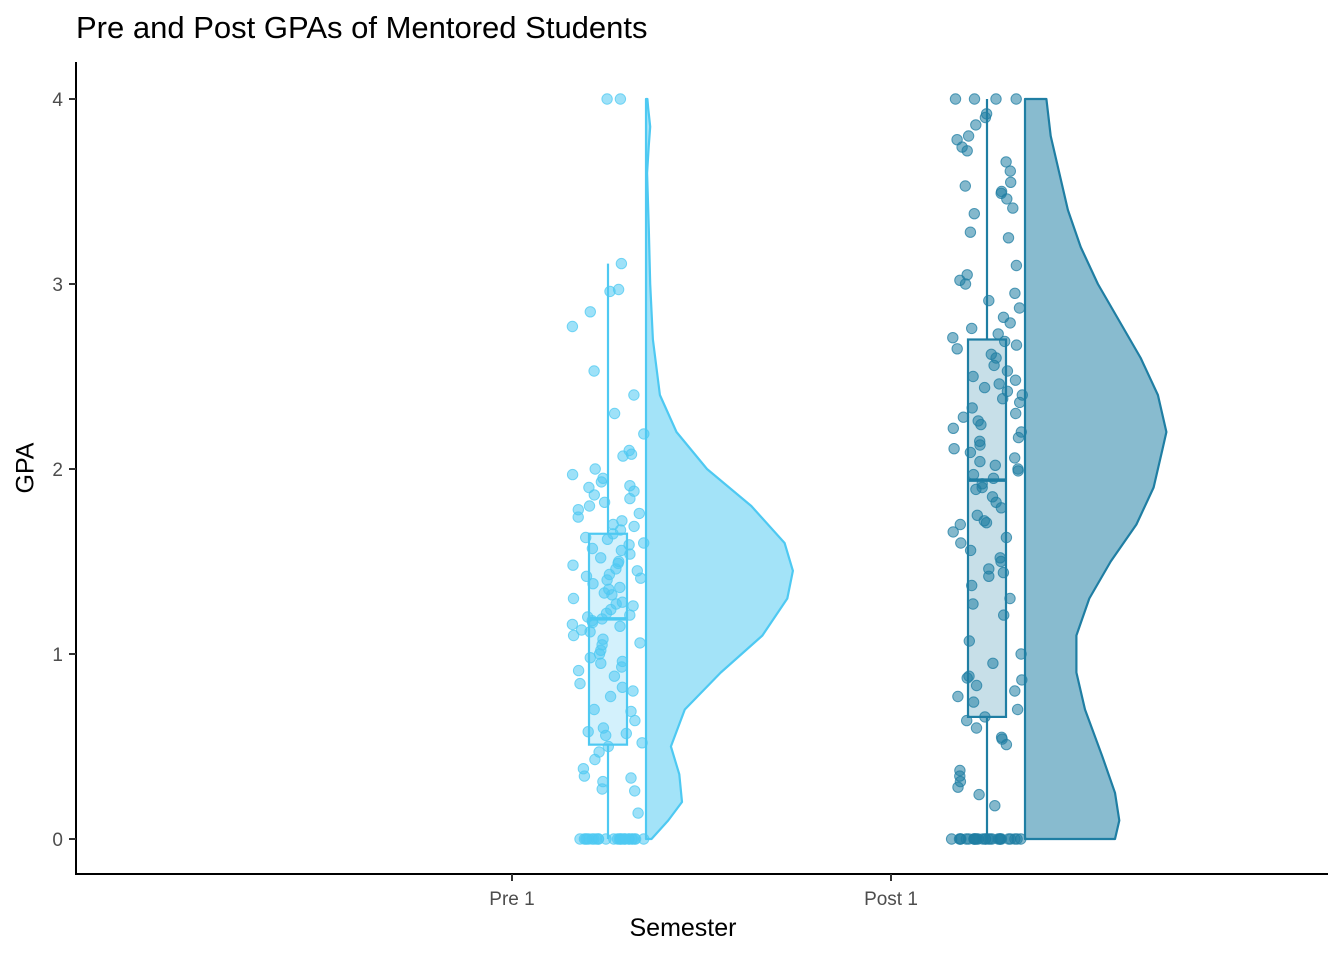 The image size is (1344, 960). Describe the element at coordinates (57, 100) in the screenshot. I see `y-tick-label: 4` at that location.